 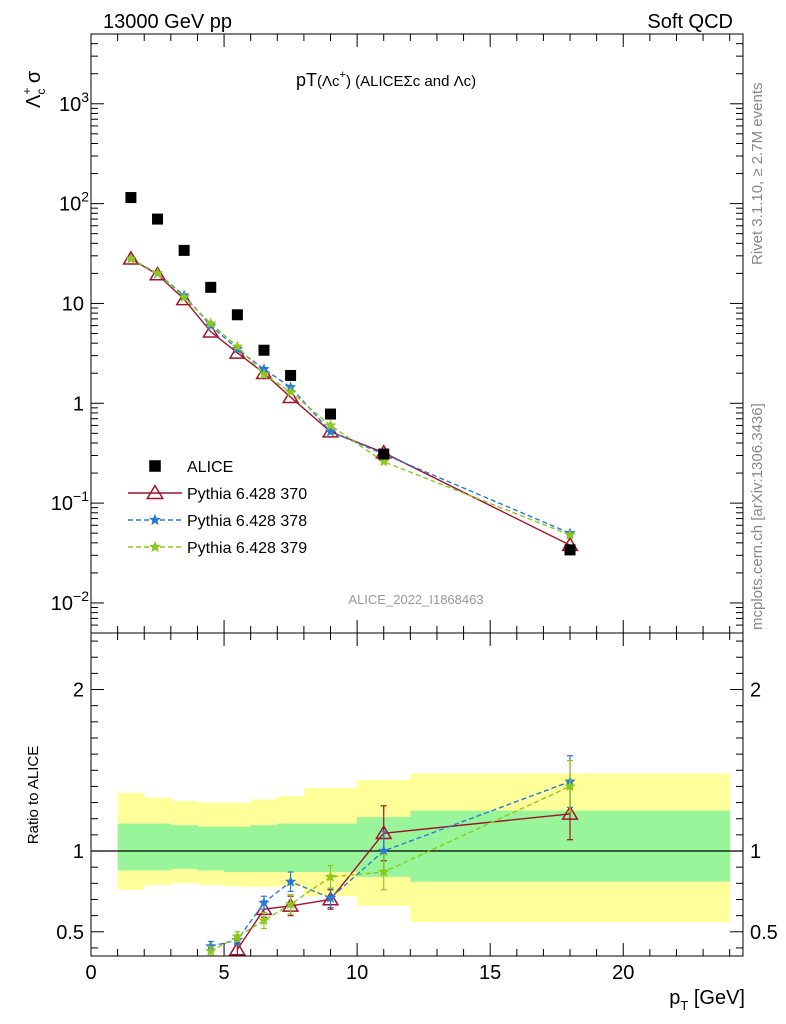 What do you see at coordinates (74, 102) in the screenshot?
I see `main-y-tick-label: 10³` at bounding box center [74, 102].